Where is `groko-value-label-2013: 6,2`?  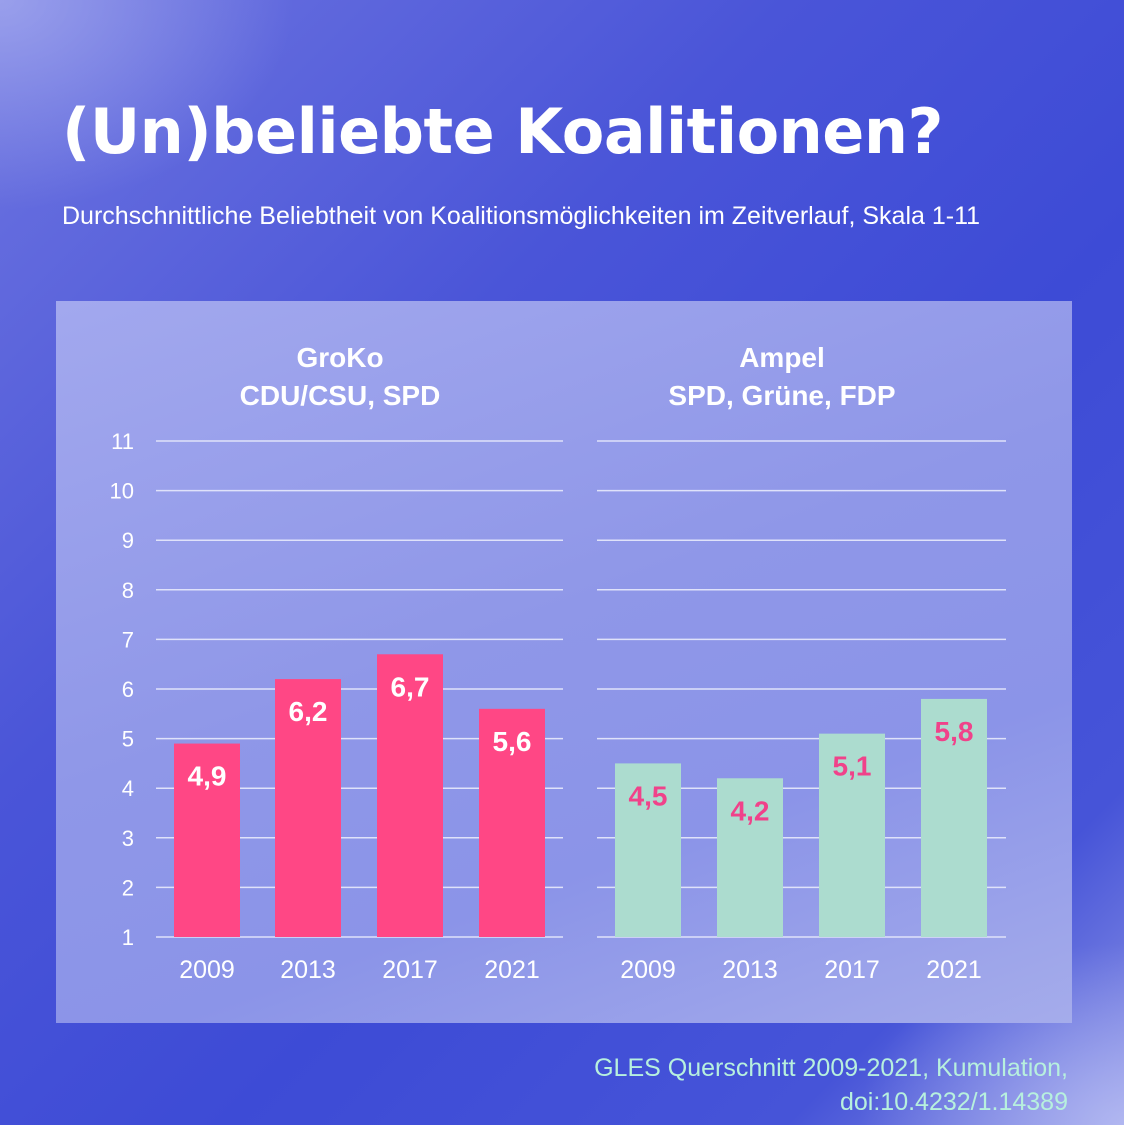 groko-value-label-2013: 6,2 is located at coordinates (308, 711).